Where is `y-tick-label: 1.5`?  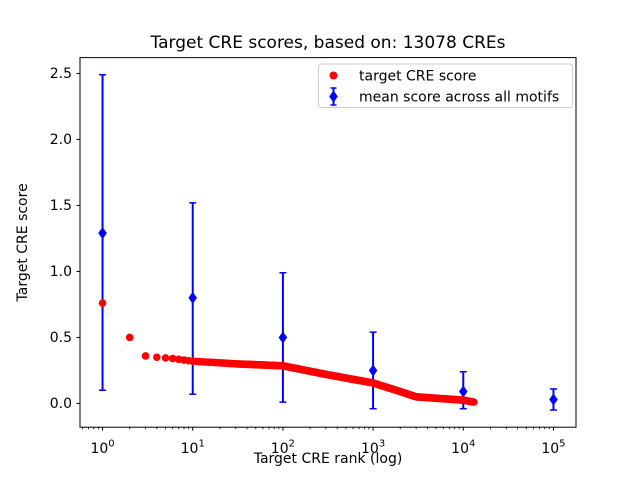 y-tick-label: 1.5 is located at coordinates (61, 206).